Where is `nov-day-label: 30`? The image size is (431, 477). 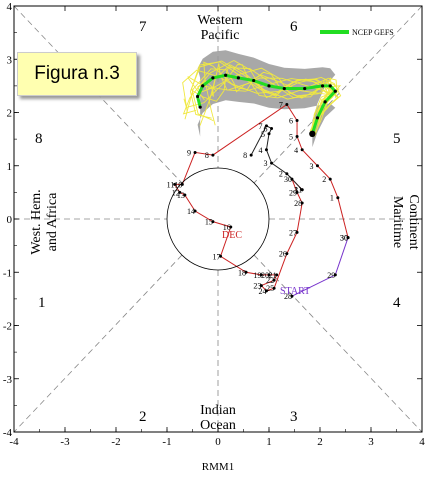
nov-day-label: 30 is located at coordinates (344, 238).